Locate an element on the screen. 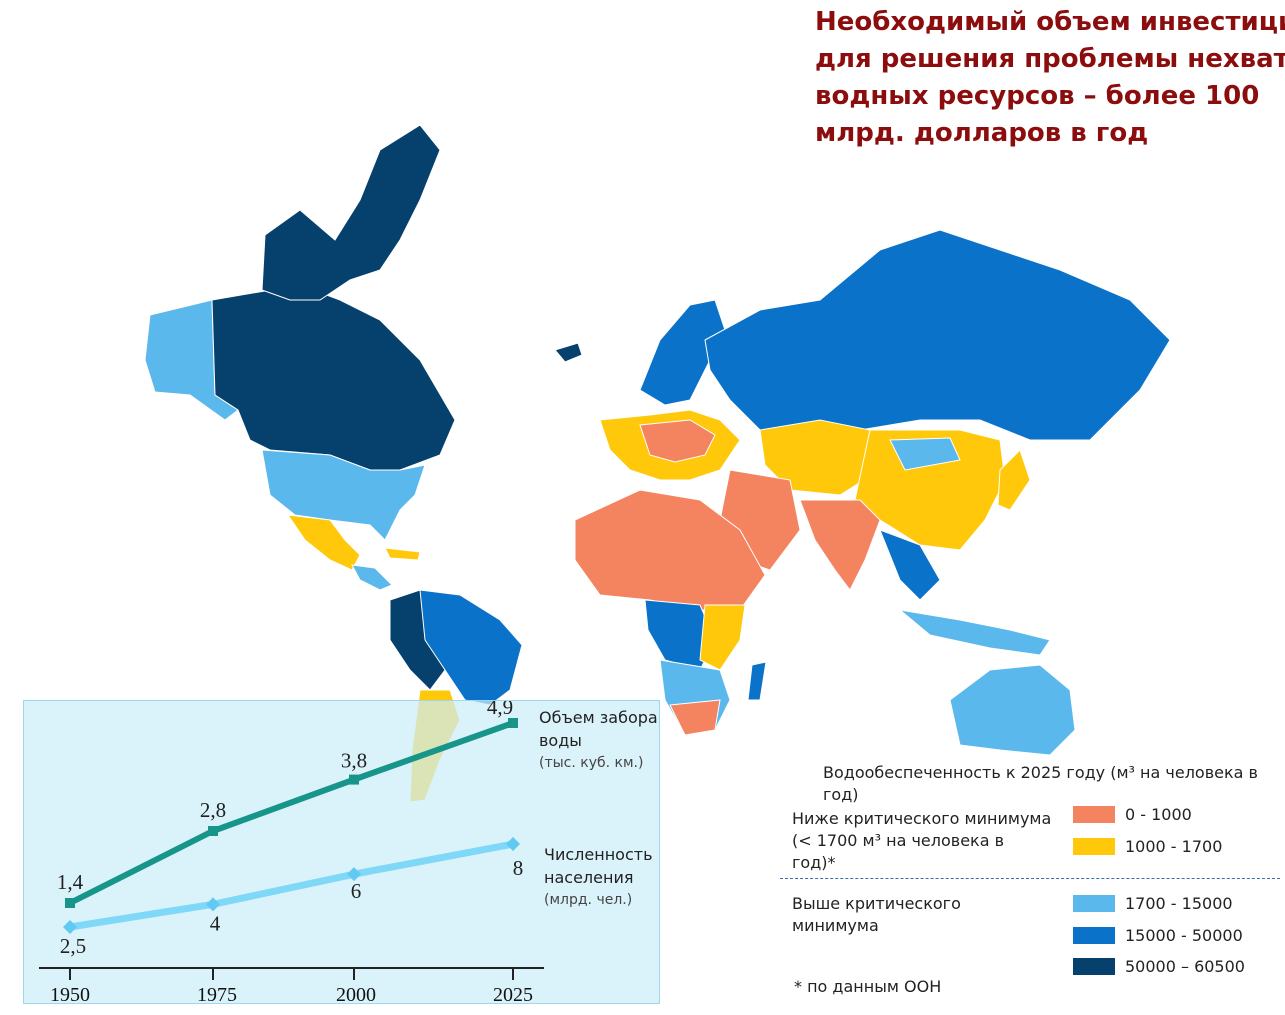 This screenshot has height=1015, width=1285. value-label-population: 6 is located at coordinates (356, 891).